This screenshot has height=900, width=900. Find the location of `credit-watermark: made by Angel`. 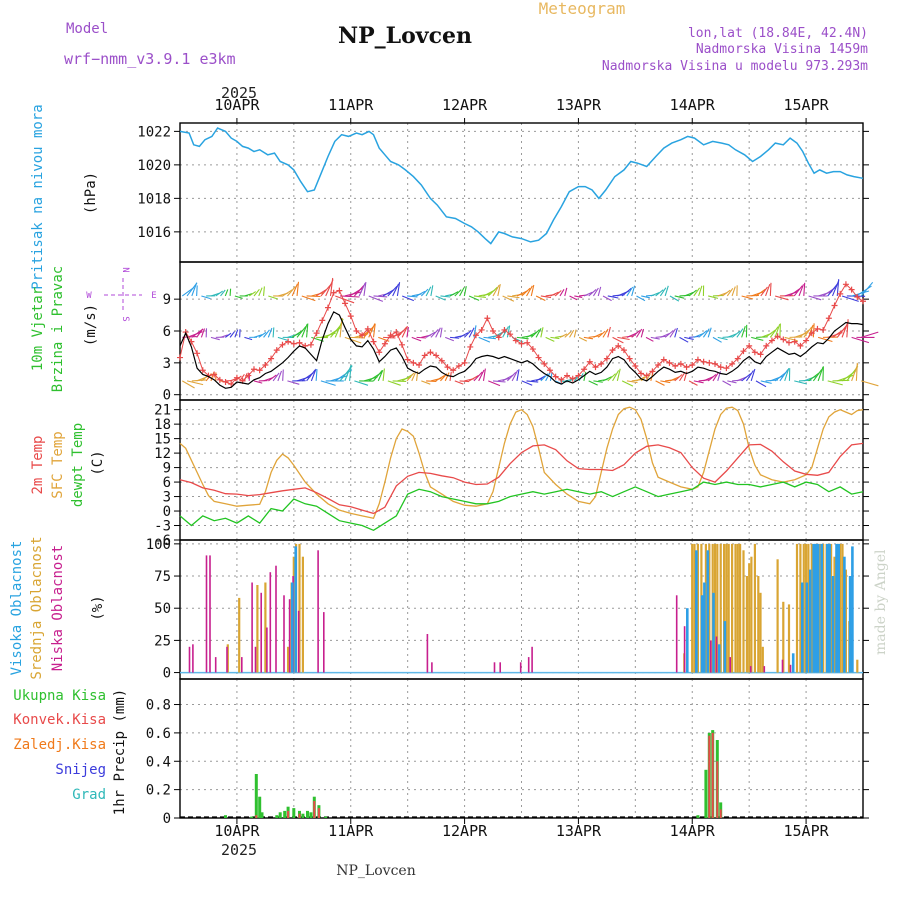

credit-watermark: made by Angel is located at coordinates (881, 602).